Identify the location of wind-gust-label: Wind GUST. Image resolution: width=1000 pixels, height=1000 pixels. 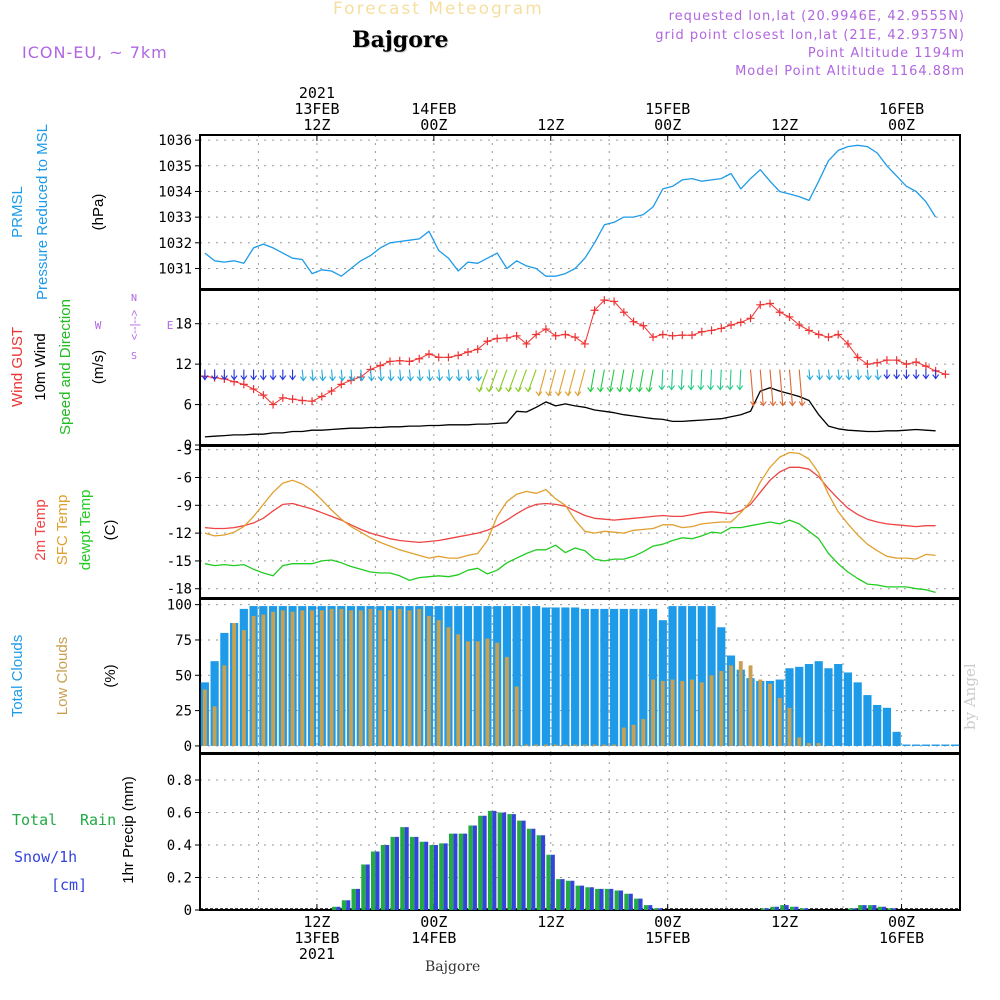
(17, 367).